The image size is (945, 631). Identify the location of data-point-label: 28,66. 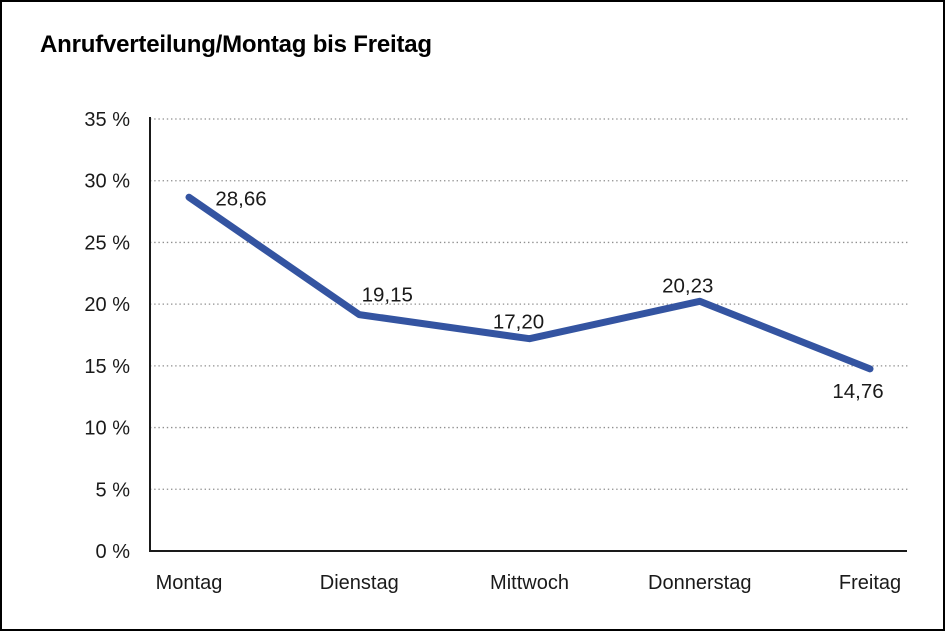
(240, 198).